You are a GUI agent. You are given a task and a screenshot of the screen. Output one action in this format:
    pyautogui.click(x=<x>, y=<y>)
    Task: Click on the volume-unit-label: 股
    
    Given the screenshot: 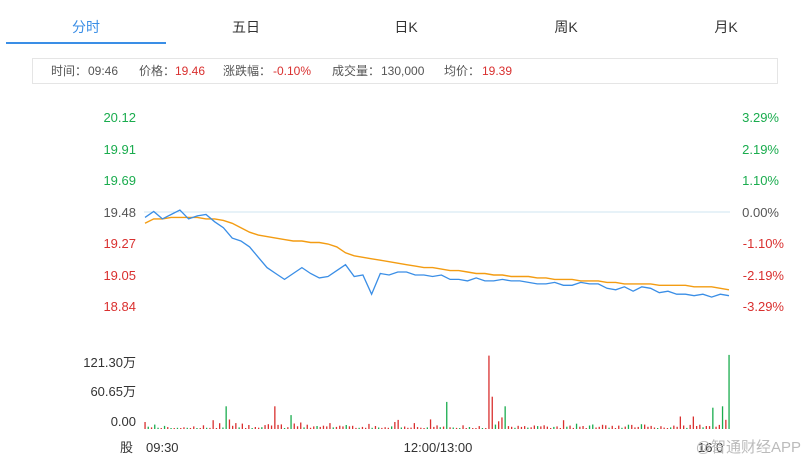 What is the action you would take?
    pyautogui.click(x=126, y=447)
    